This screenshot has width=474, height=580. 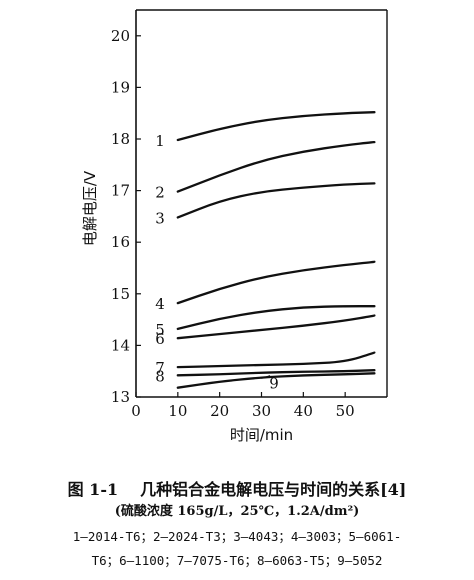 What do you see at coordinates (160, 339) in the screenshot?
I see `series-label-6: 6` at bounding box center [160, 339].